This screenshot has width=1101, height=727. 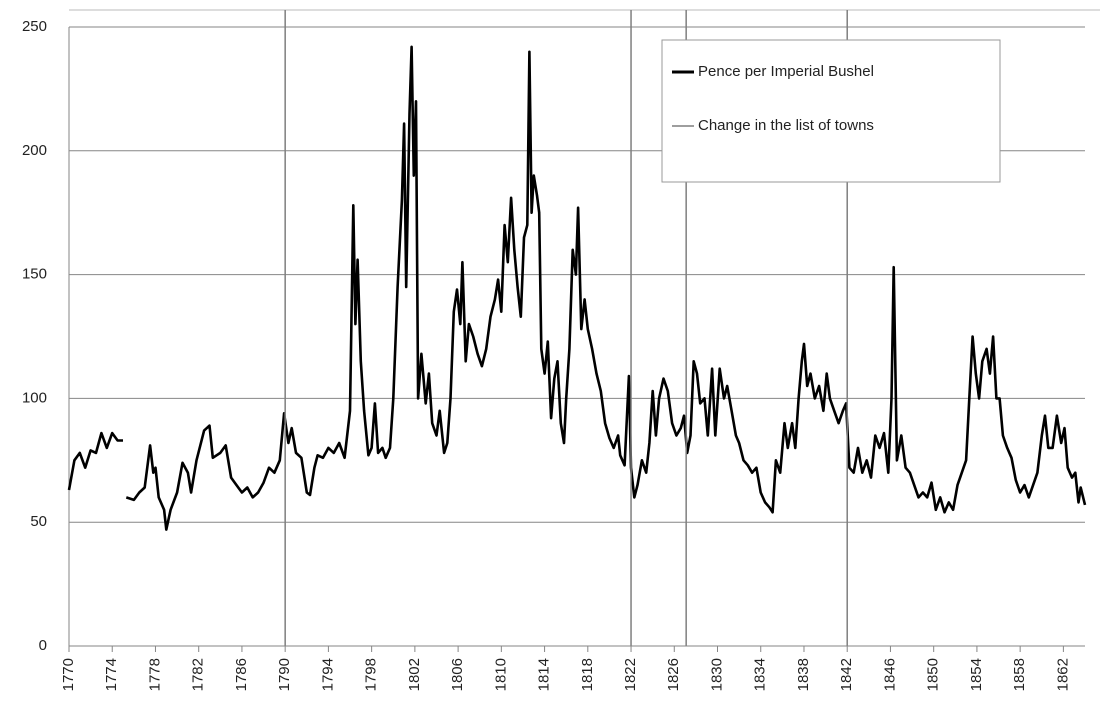 I want to click on x-tick-label: 1850, so click(x=933, y=674).